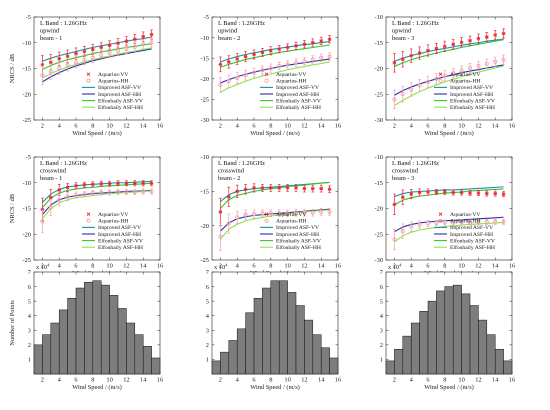  What do you see at coordinates (204, 120) in the screenshot?
I see `y-tick-label: -30` at bounding box center [204, 120].